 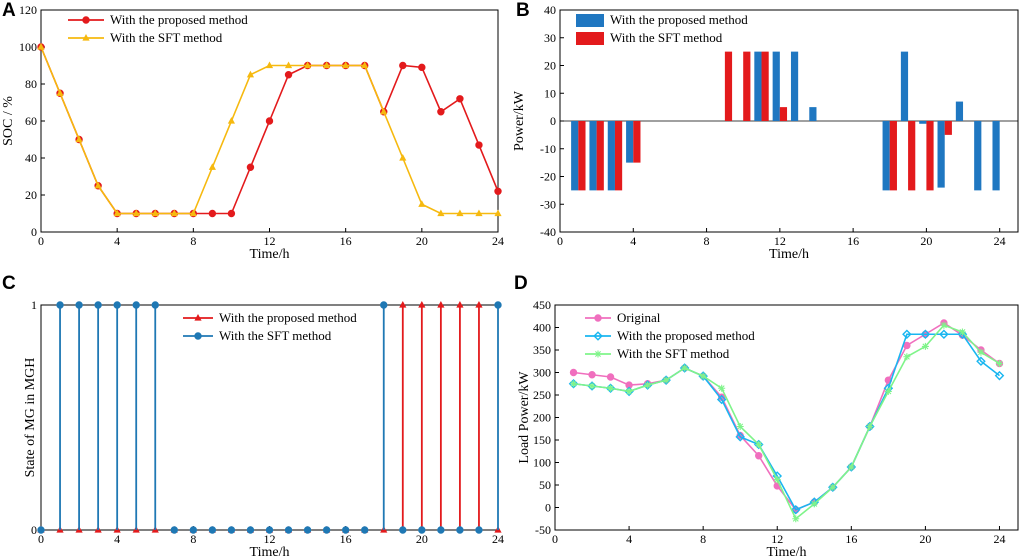 I want to click on legend-swatch, so click(x=590, y=20).